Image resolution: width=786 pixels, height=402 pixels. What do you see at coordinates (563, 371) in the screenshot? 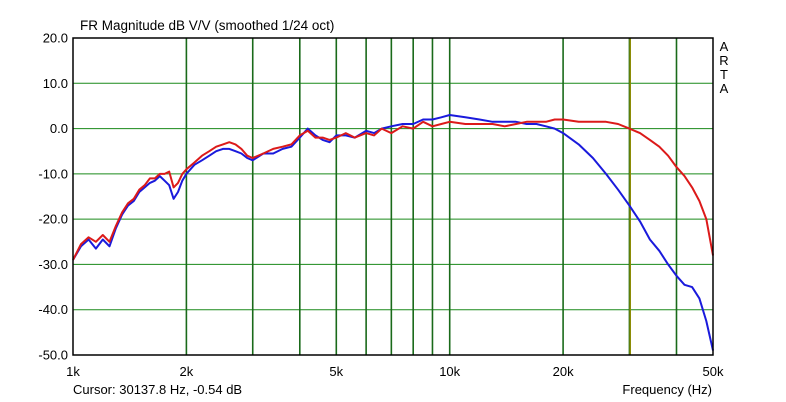
I see `x-tick-label: 20k` at bounding box center [563, 371].